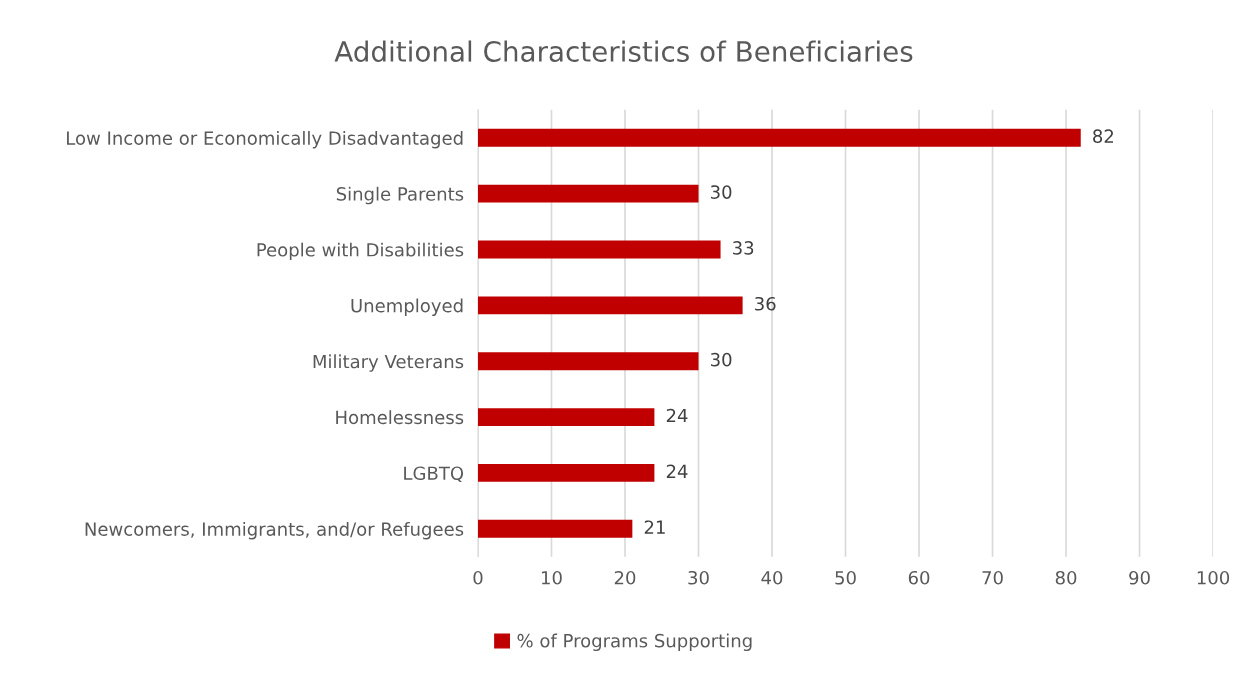 The image size is (1248, 674). What do you see at coordinates (1103, 136) in the screenshot?
I see `data-label: 82` at bounding box center [1103, 136].